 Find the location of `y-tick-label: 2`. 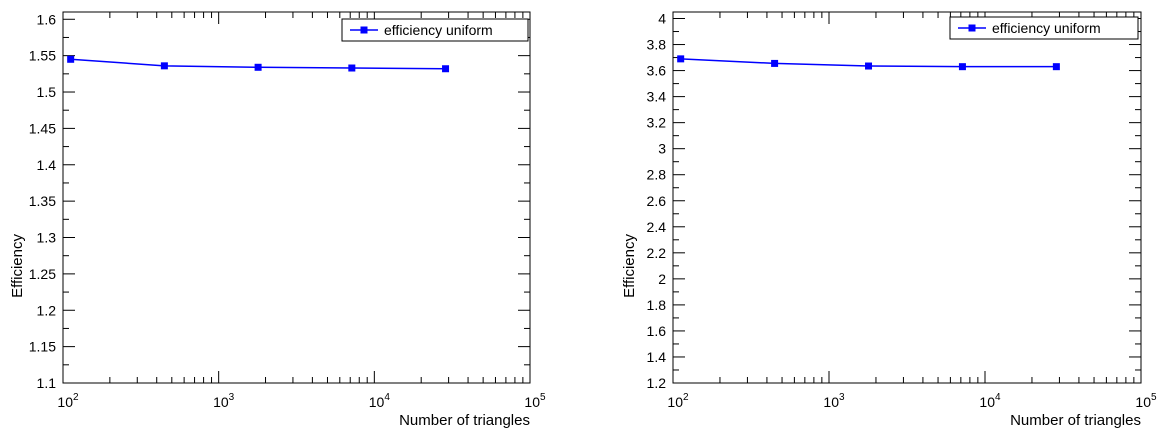

y-tick-label: 2 is located at coordinates (662, 279).